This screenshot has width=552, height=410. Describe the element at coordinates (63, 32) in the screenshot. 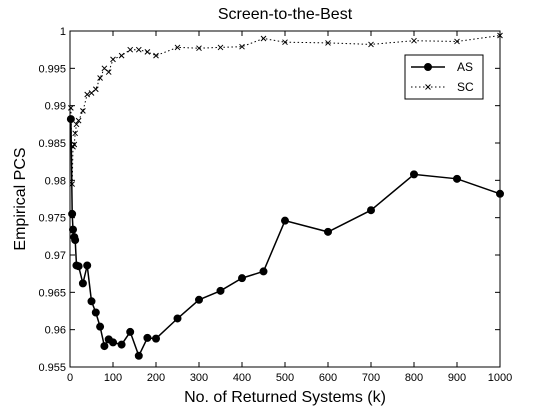

I see `y-tick-label: 1` at that location.